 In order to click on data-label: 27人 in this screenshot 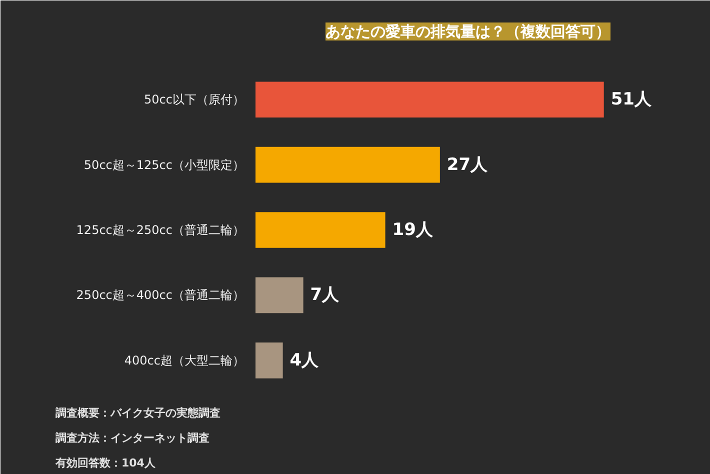, I will do `click(467, 164)`.